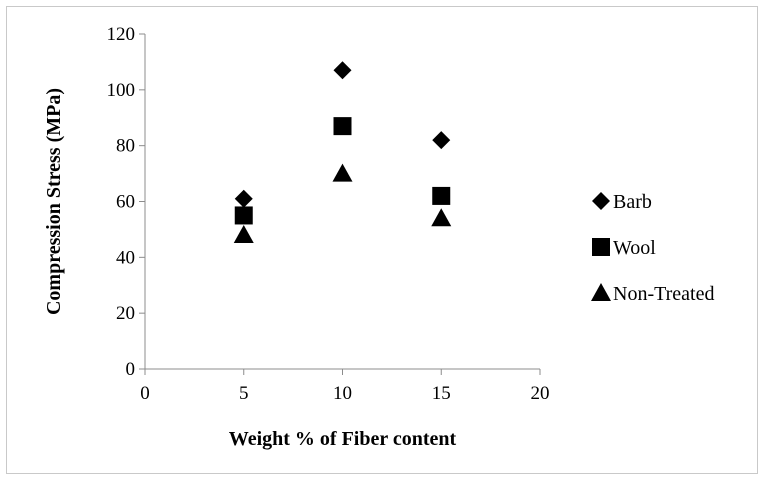  I want to click on y-axis-title: Compression Stress (MPa), so click(54, 201).